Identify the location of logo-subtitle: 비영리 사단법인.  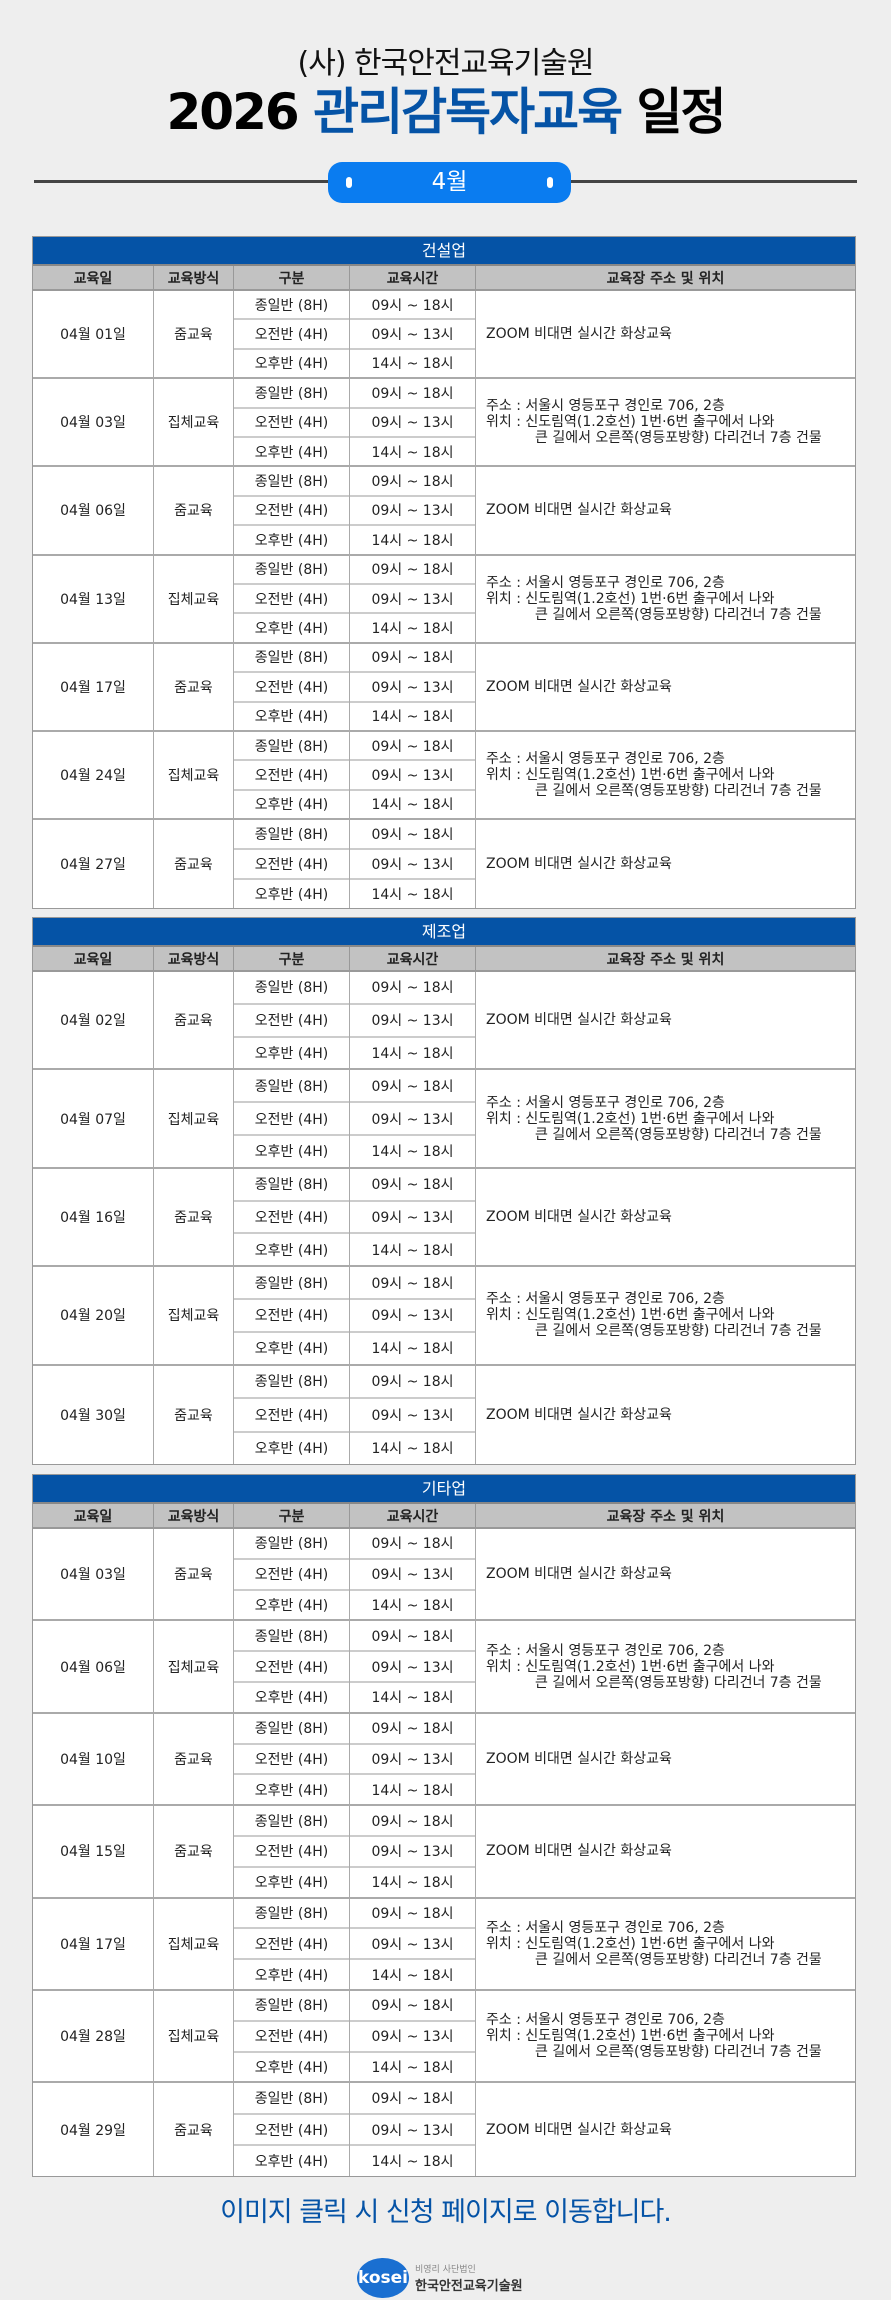
(445, 2270).